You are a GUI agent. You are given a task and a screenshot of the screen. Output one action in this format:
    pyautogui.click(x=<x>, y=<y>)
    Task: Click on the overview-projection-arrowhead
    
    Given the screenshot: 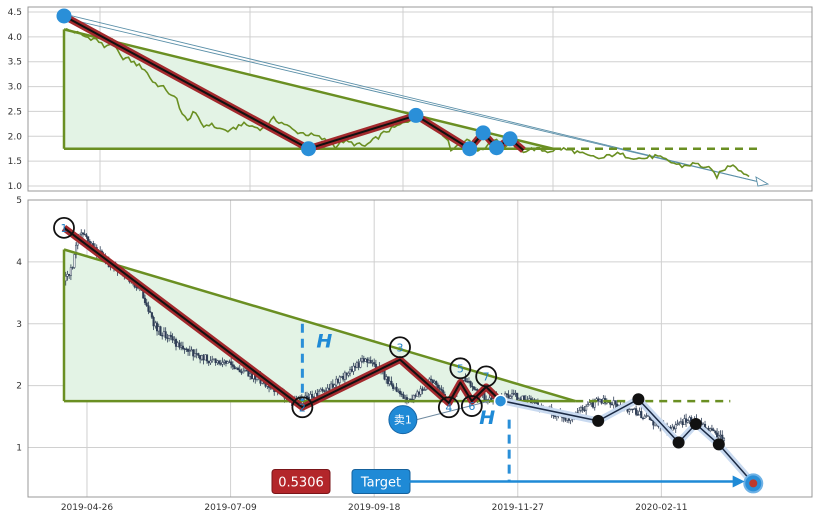 What is the action you would take?
    pyautogui.click(x=762, y=181)
    